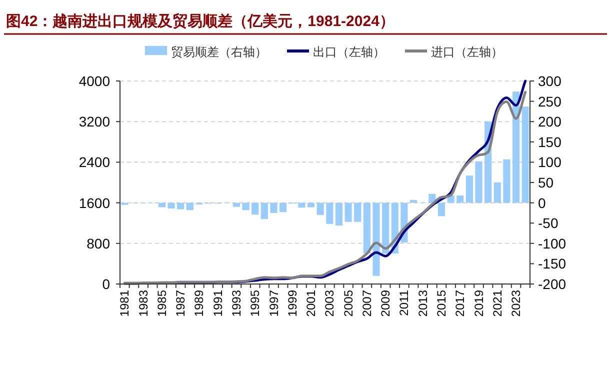  What do you see at coordinates (404, 303) in the screenshot?
I see `x-tick-label: 2011` at bounding box center [404, 303].